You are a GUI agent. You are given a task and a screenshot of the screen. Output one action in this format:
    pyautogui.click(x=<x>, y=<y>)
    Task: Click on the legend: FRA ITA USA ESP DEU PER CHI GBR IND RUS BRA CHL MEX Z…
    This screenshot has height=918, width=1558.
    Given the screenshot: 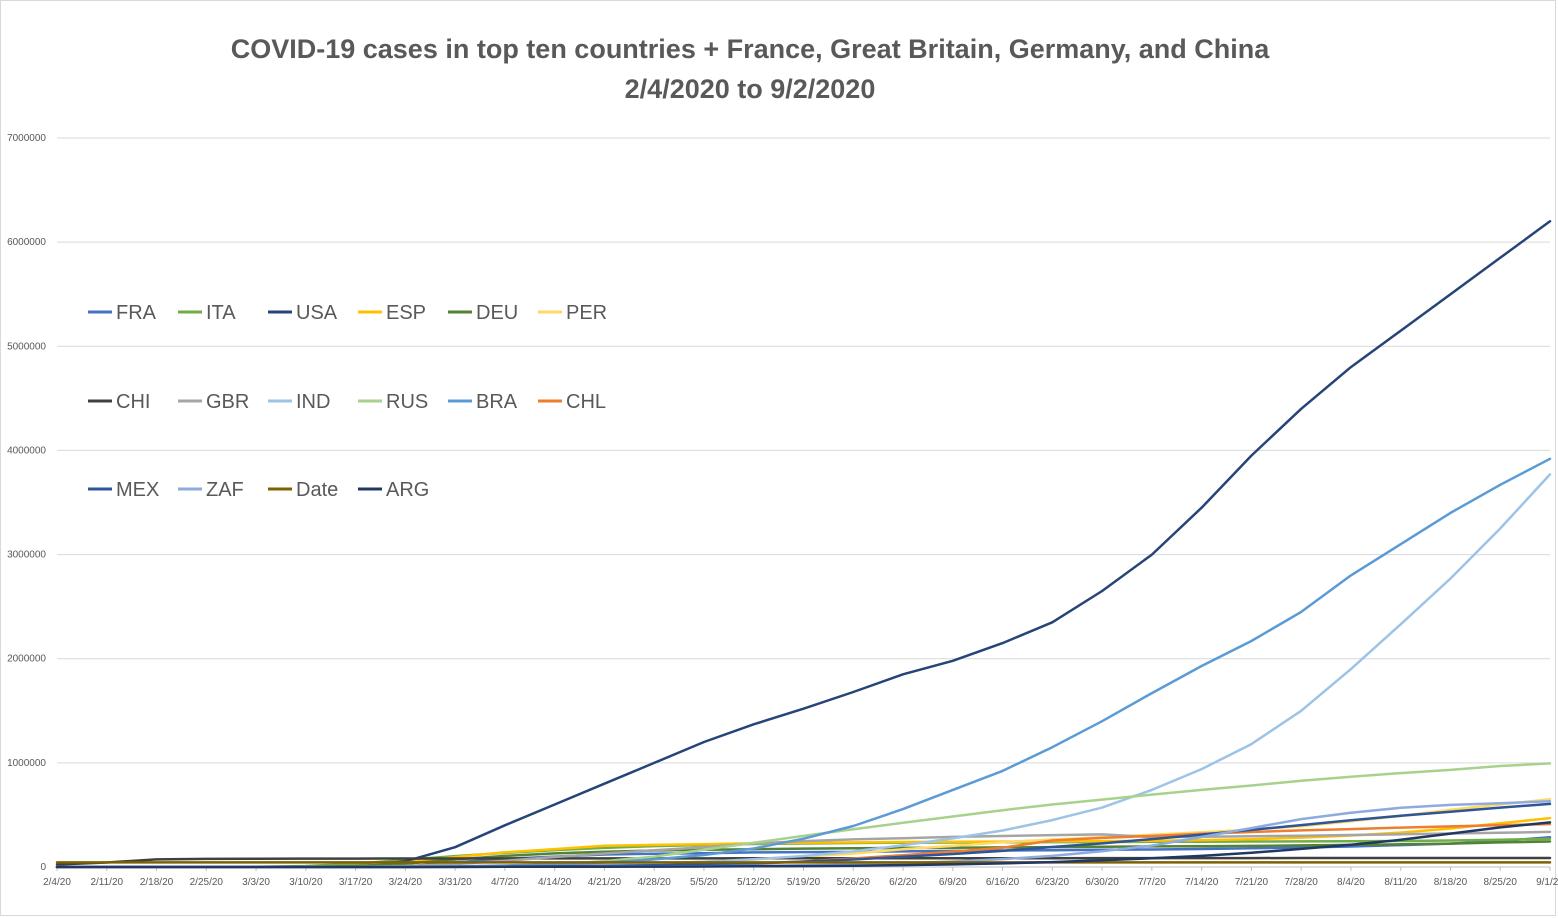 What is the action you would take?
    pyautogui.click(x=347, y=401)
    